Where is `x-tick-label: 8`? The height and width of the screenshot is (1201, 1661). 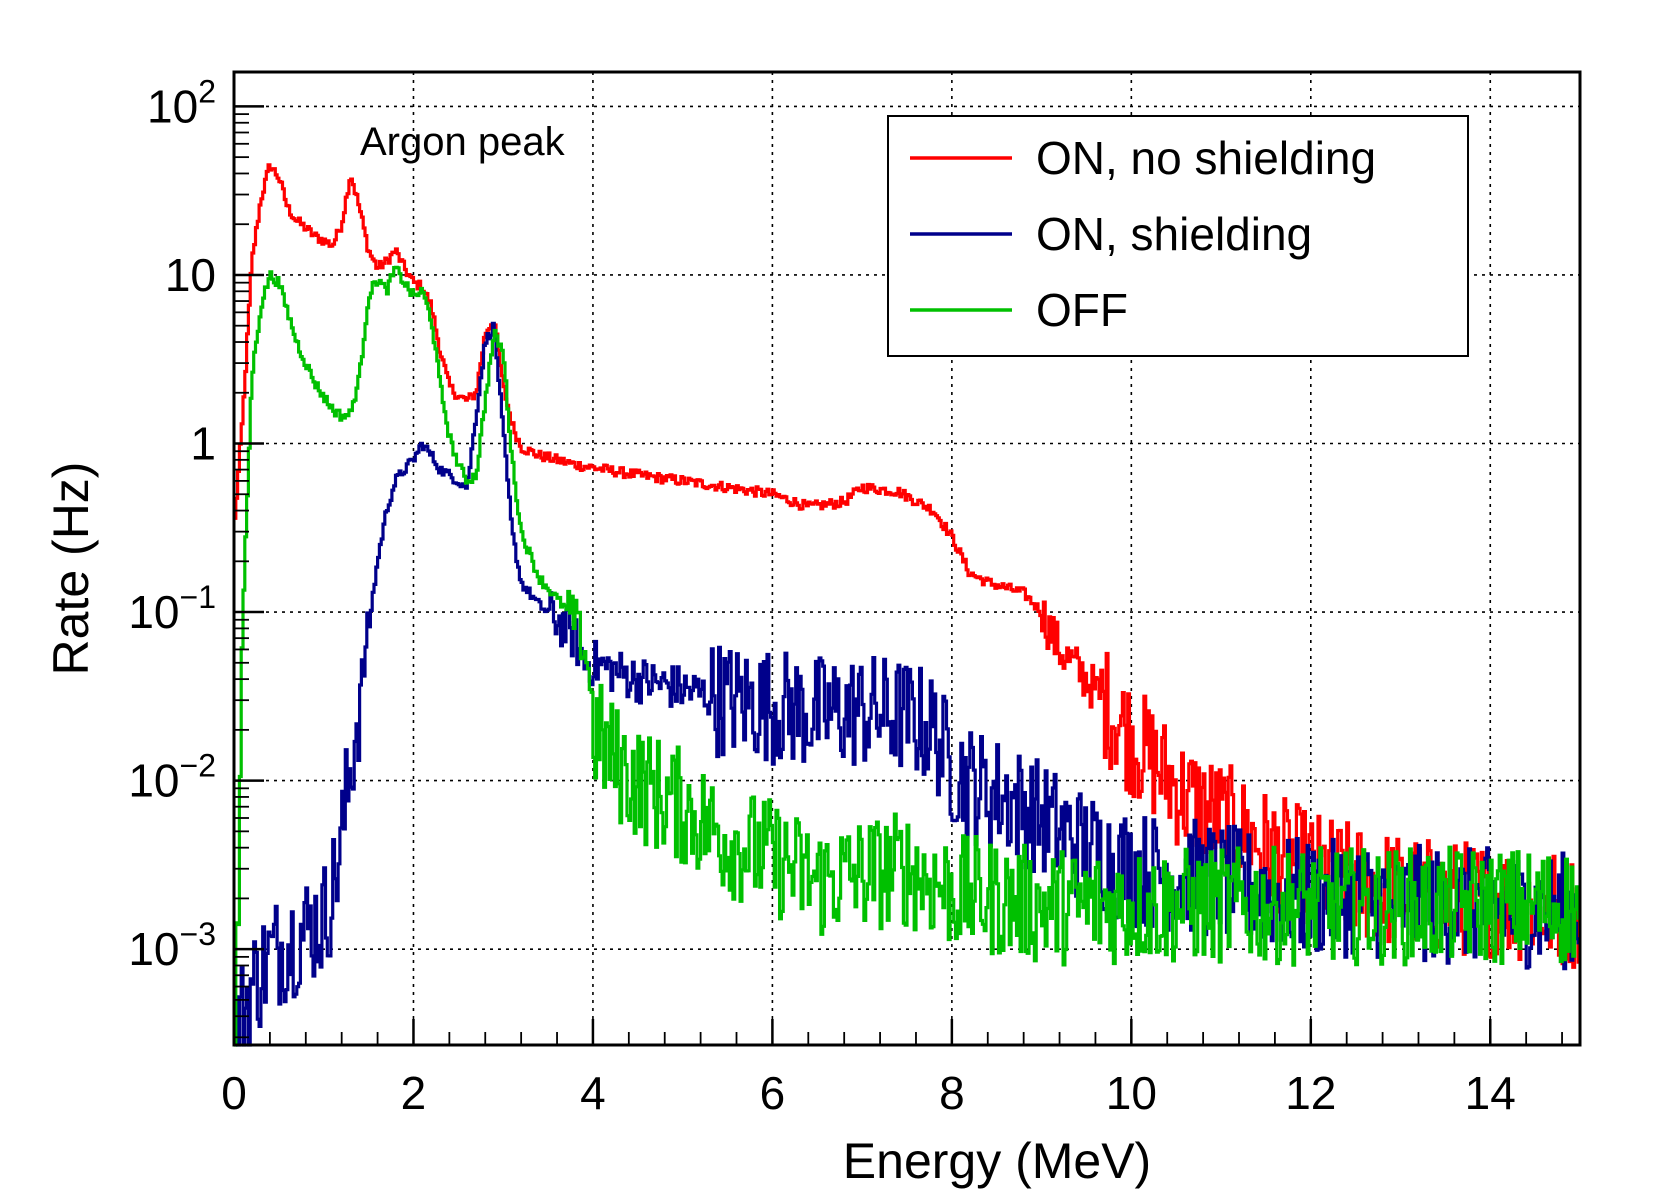
x-tick-label: 8 is located at coordinates (952, 1093).